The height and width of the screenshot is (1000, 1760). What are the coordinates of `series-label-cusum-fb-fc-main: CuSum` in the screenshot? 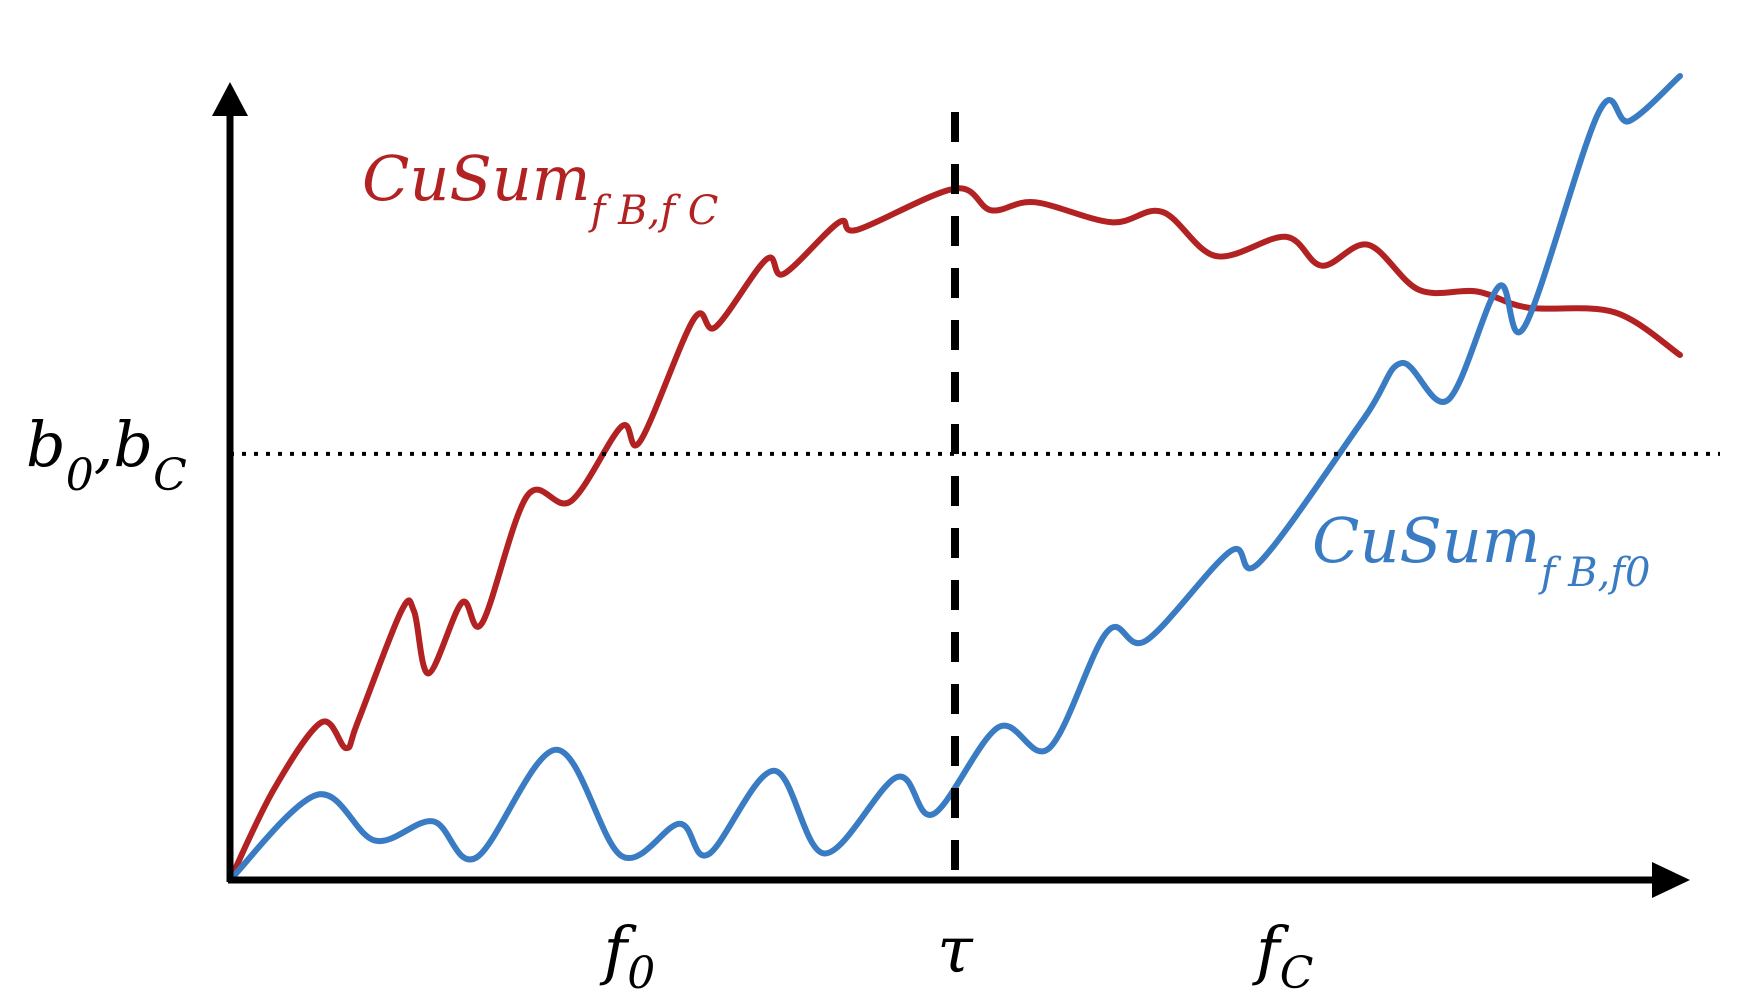 It's located at (476, 178).